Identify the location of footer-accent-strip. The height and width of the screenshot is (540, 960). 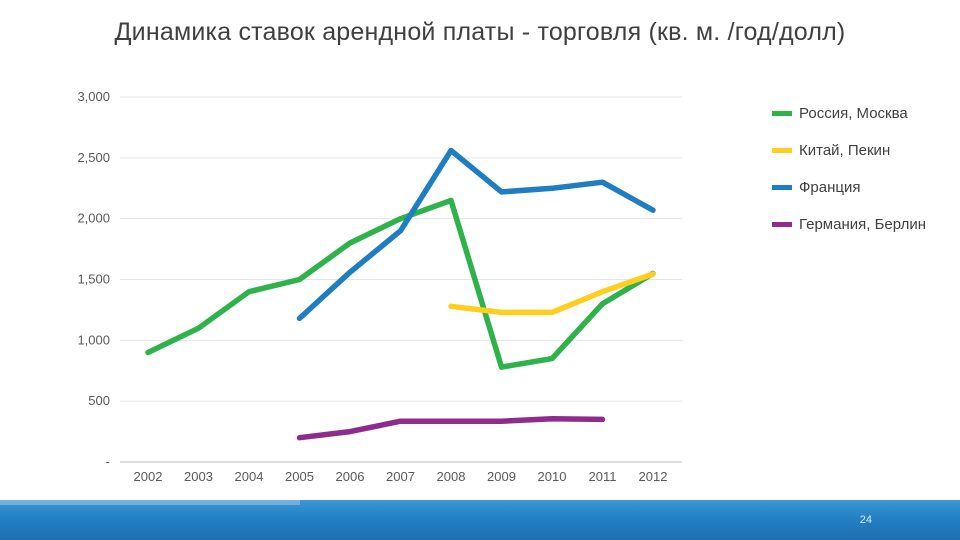
(150, 502).